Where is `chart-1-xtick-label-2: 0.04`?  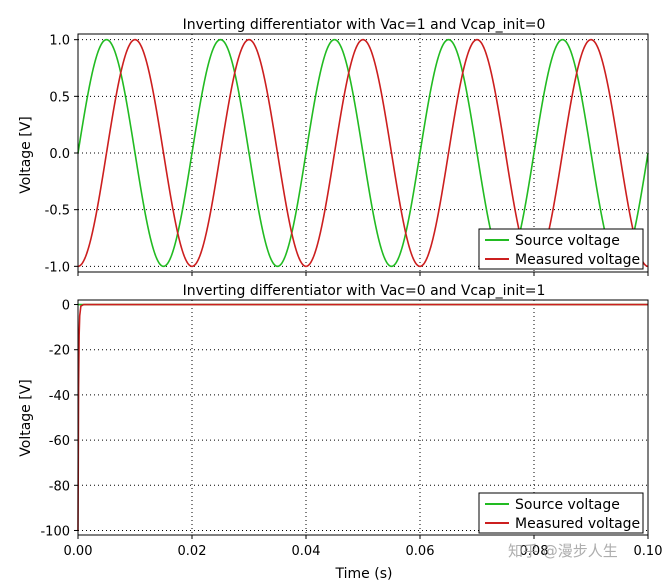
chart-1-xtick-label-2: 0.04 is located at coordinates (306, 551).